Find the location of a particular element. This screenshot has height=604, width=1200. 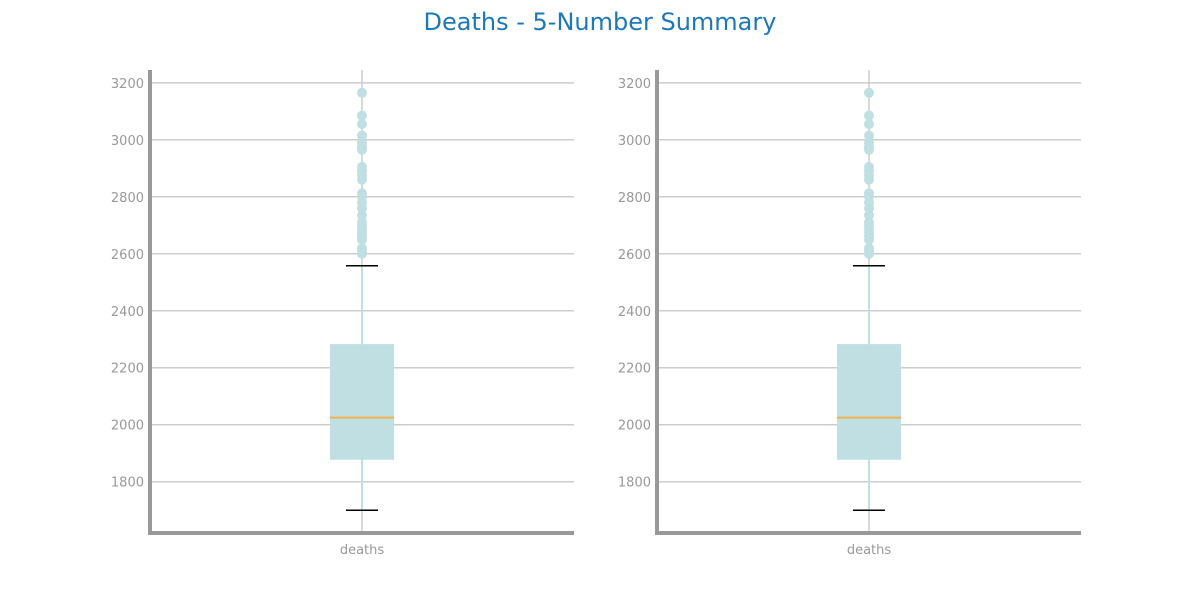

chart-title: Deaths - 5-Number Summary is located at coordinates (600, 22).